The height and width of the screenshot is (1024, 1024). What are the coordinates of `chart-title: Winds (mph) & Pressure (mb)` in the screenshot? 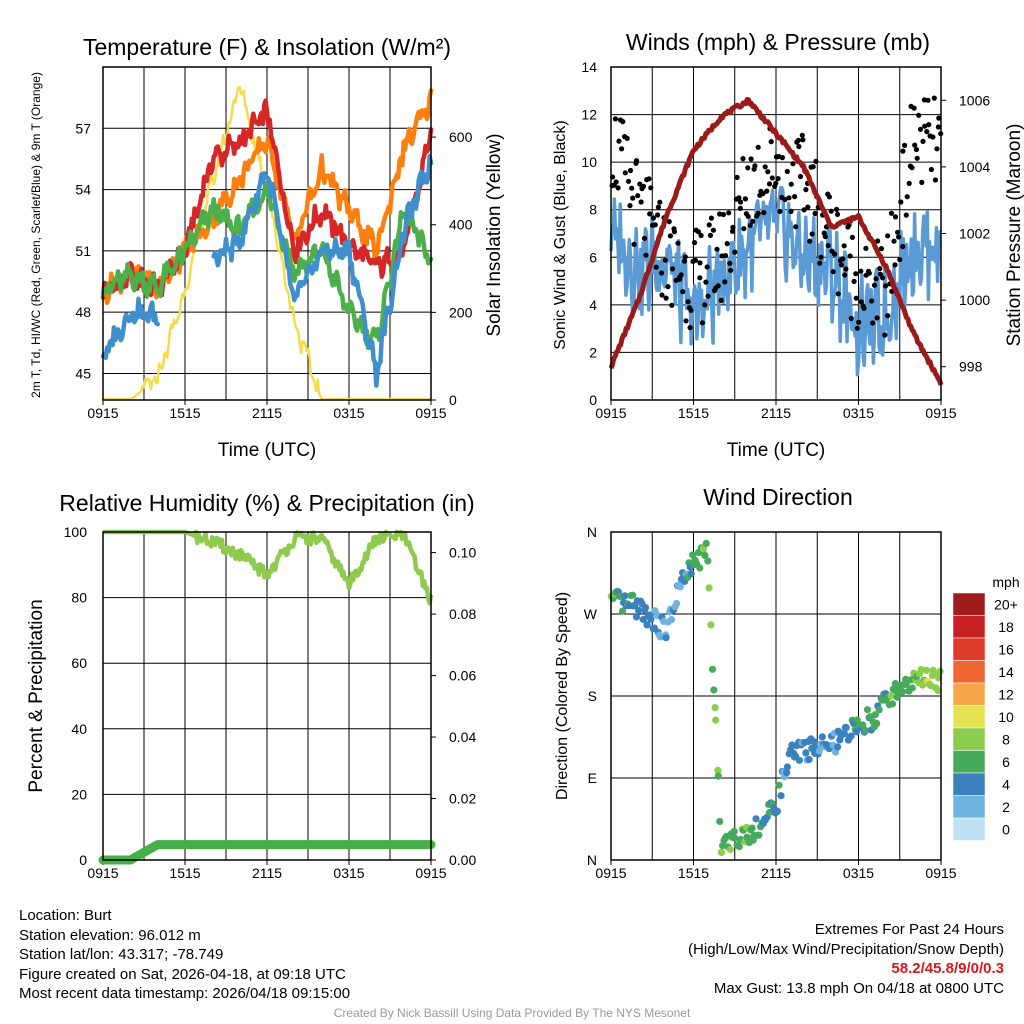 It's located at (778, 42).